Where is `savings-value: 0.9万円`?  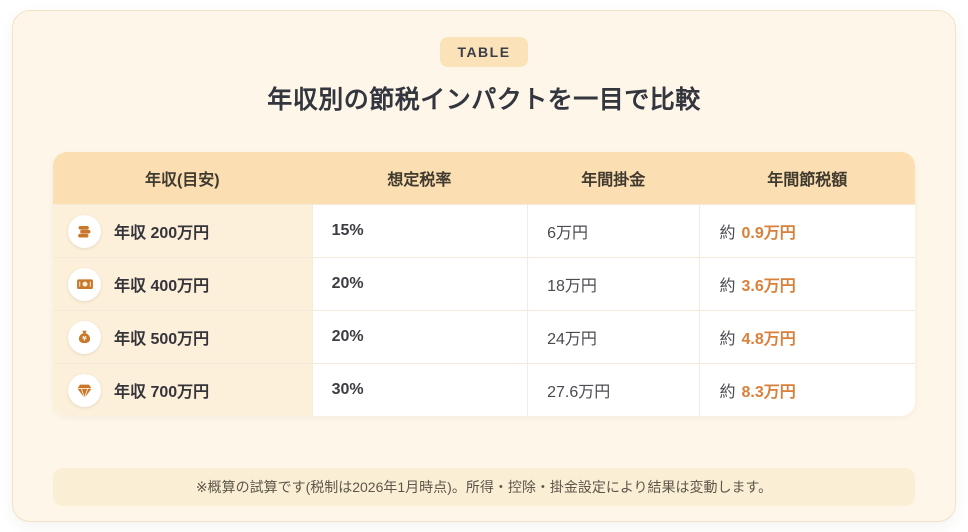
savings-value: 0.9万円 is located at coordinates (768, 233).